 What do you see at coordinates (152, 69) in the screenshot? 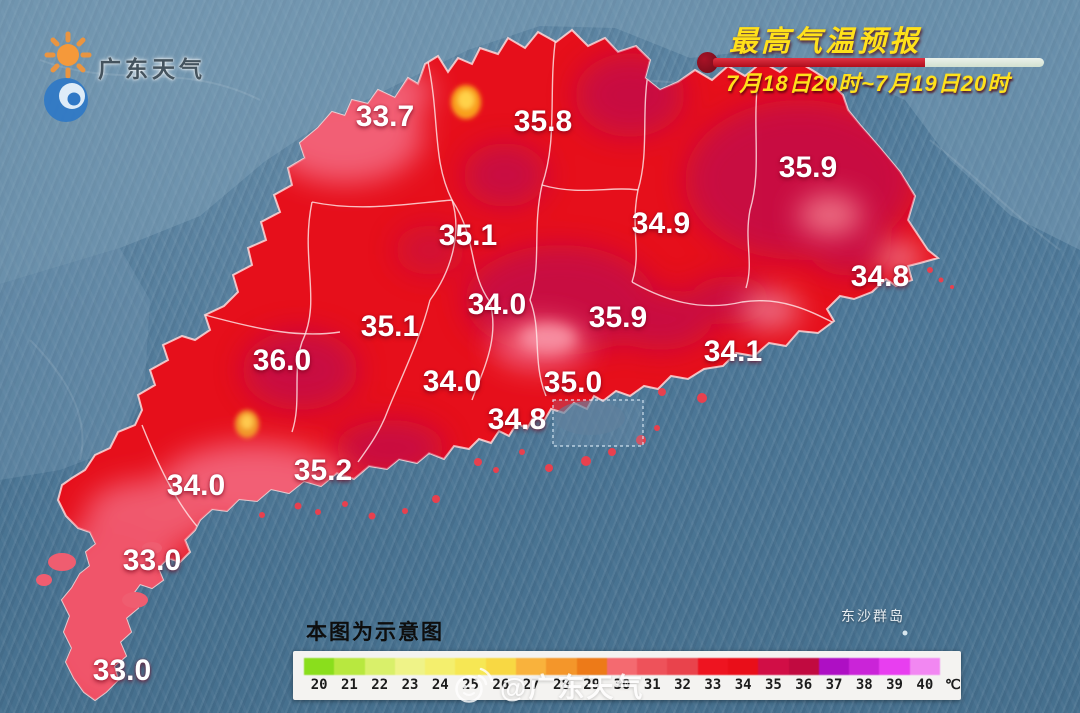
I see `logo-text: 广东天气` at bounding box center [152, 69].